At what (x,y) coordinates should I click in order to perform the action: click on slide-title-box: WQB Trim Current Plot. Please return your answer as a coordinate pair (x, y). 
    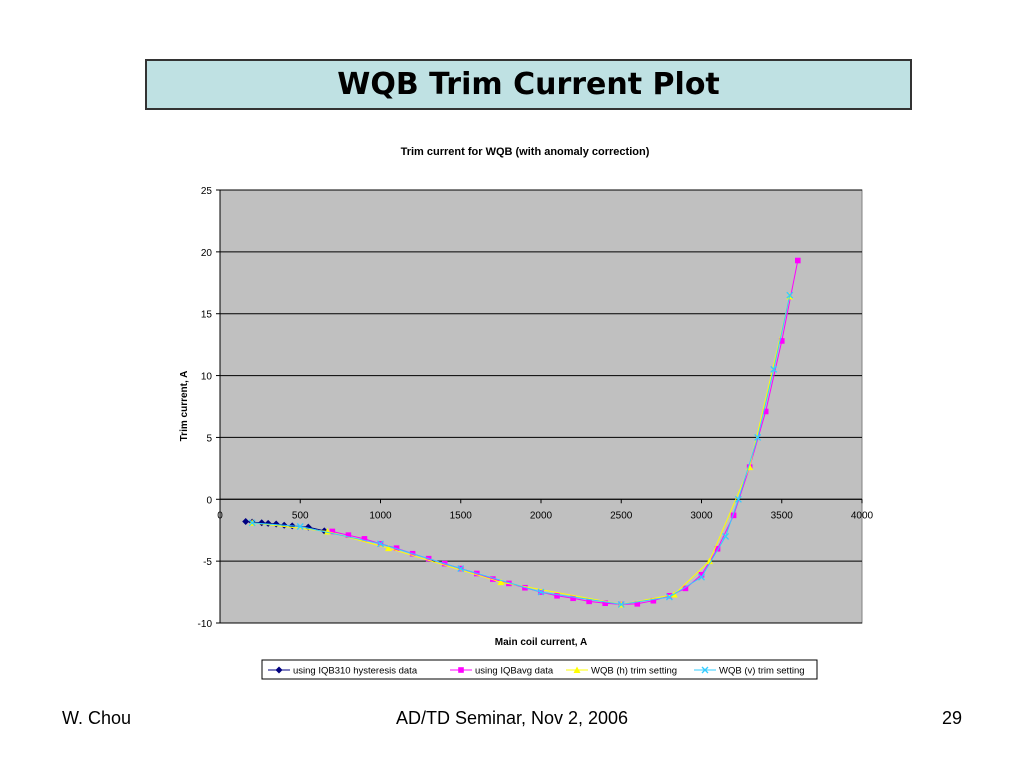
    Looking at the image, I should click on (528, 84).